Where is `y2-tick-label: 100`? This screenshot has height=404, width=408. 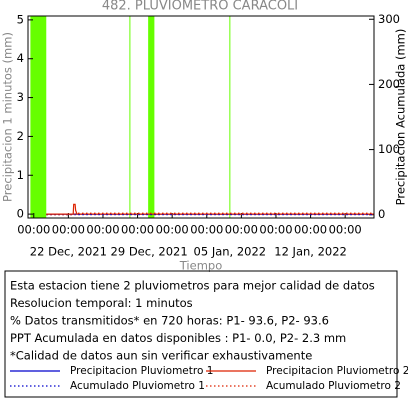 y2-tick-label: 100 is located at coordinates (389, 149).